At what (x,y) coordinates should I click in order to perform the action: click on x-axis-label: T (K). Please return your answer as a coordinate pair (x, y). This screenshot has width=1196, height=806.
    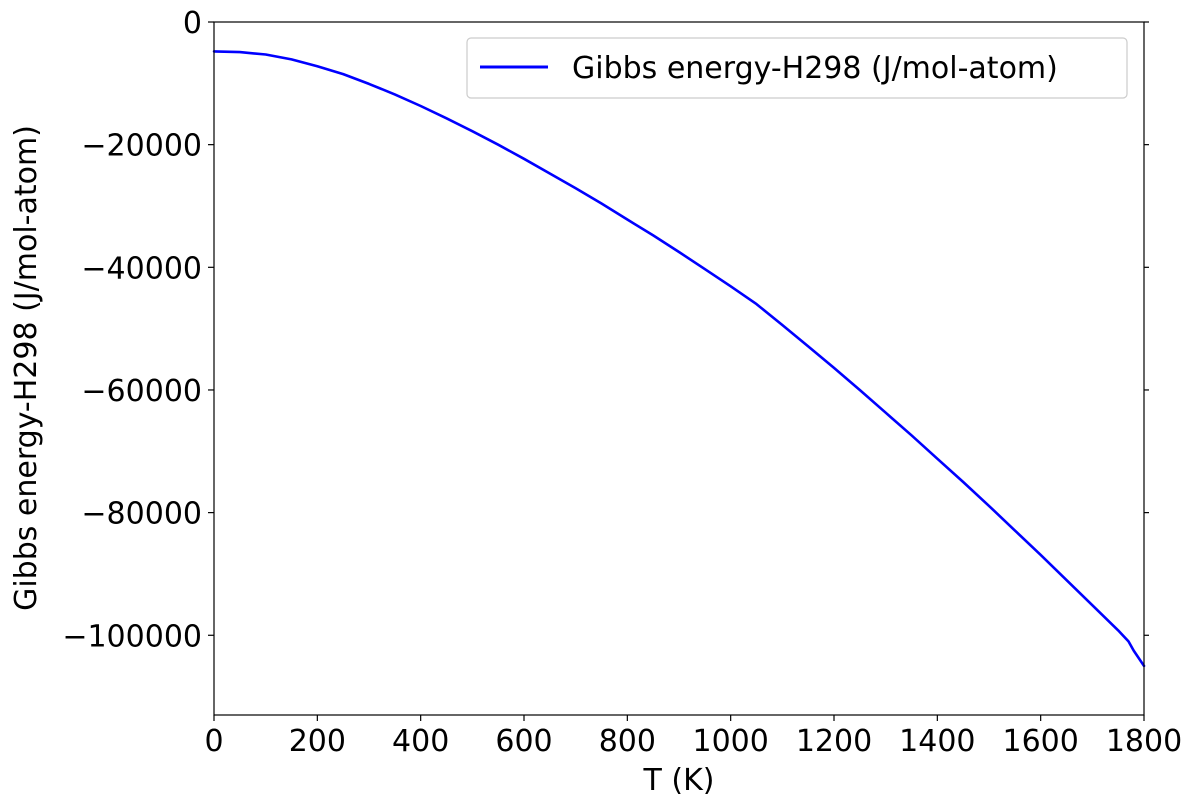
    Looking at the image, I should click on (679, 780).